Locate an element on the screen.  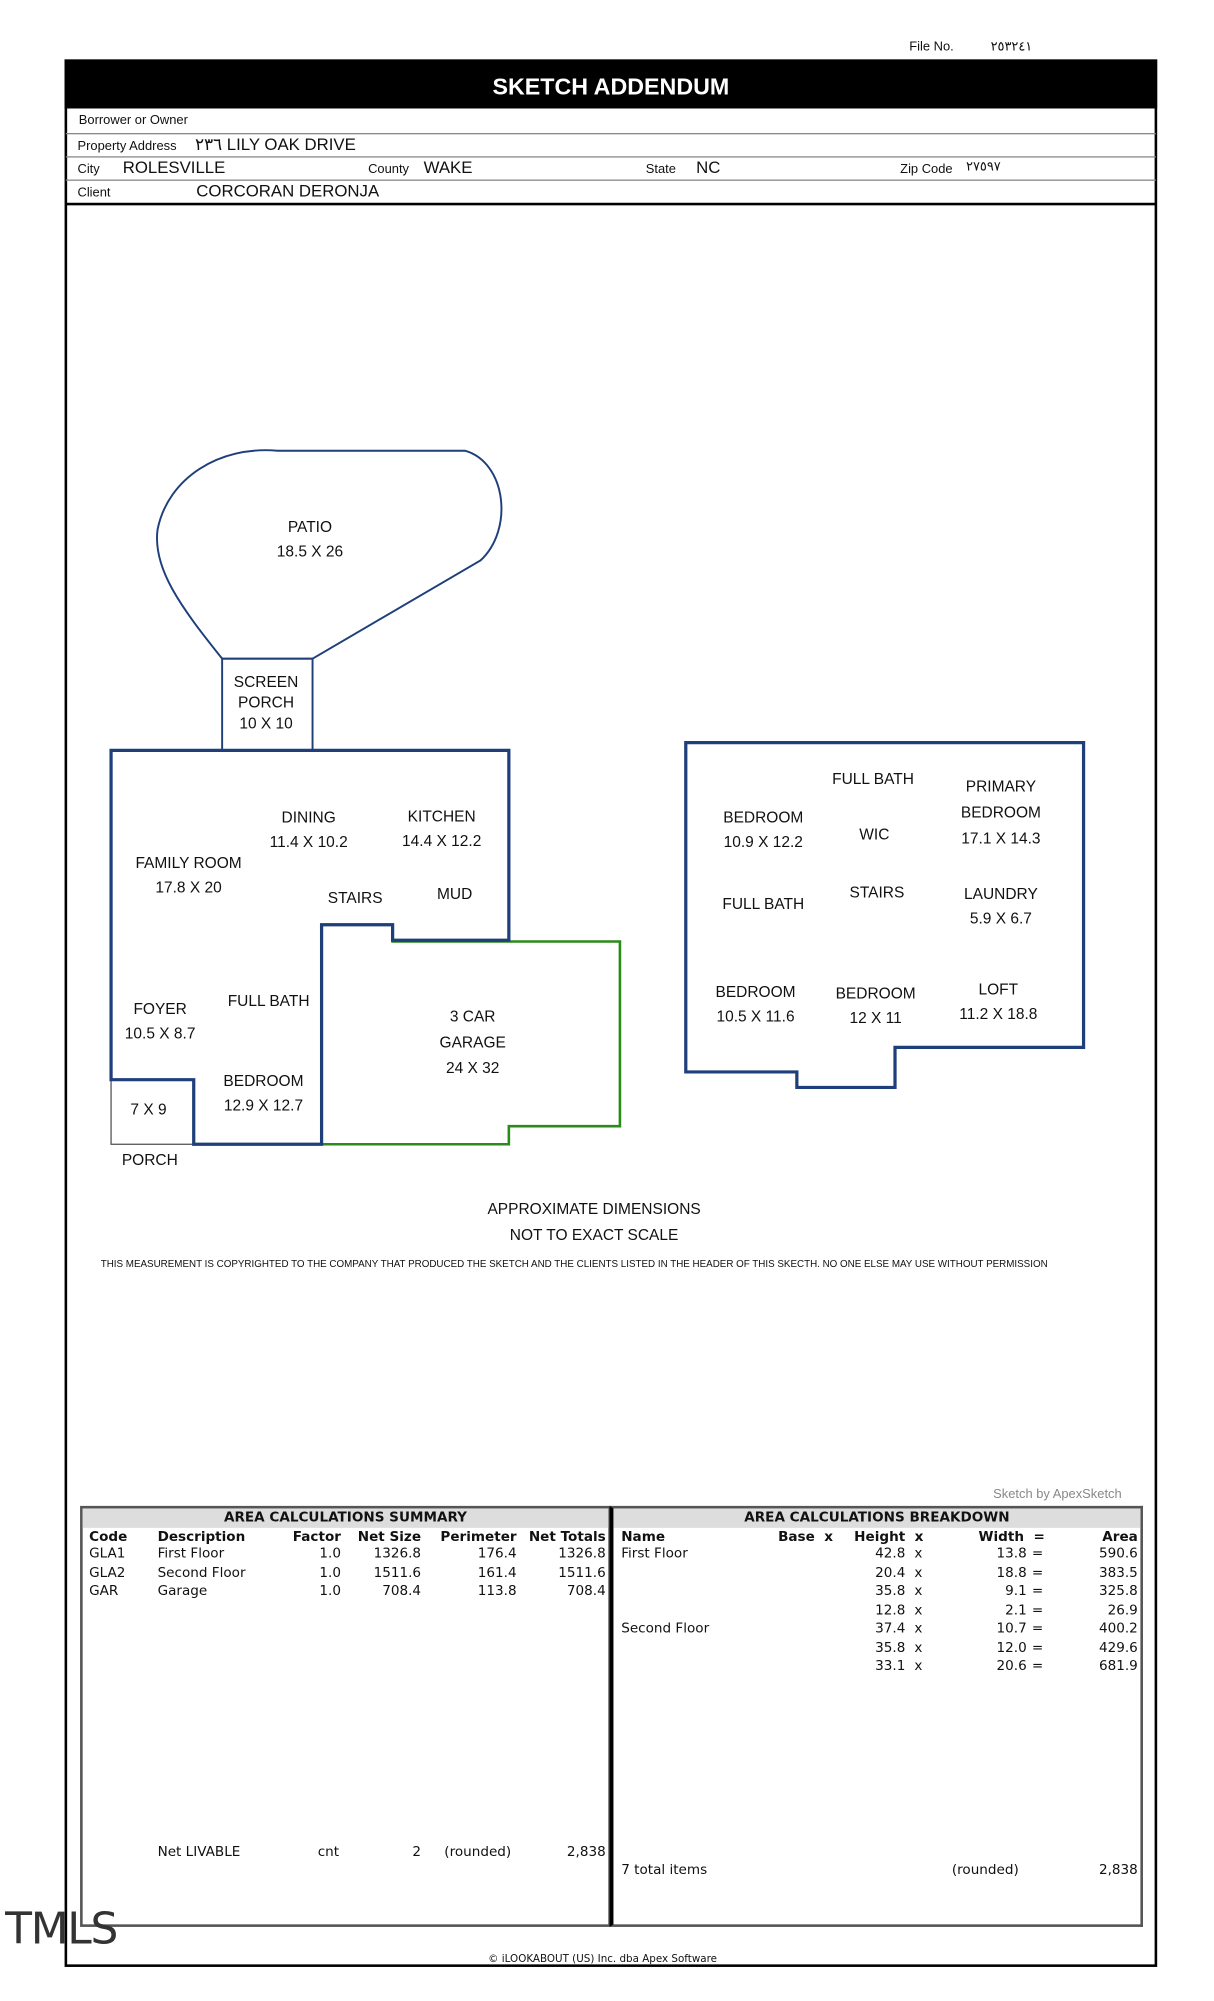
breakdown-area: 383.5 is located at coordinates (1118, 1572).